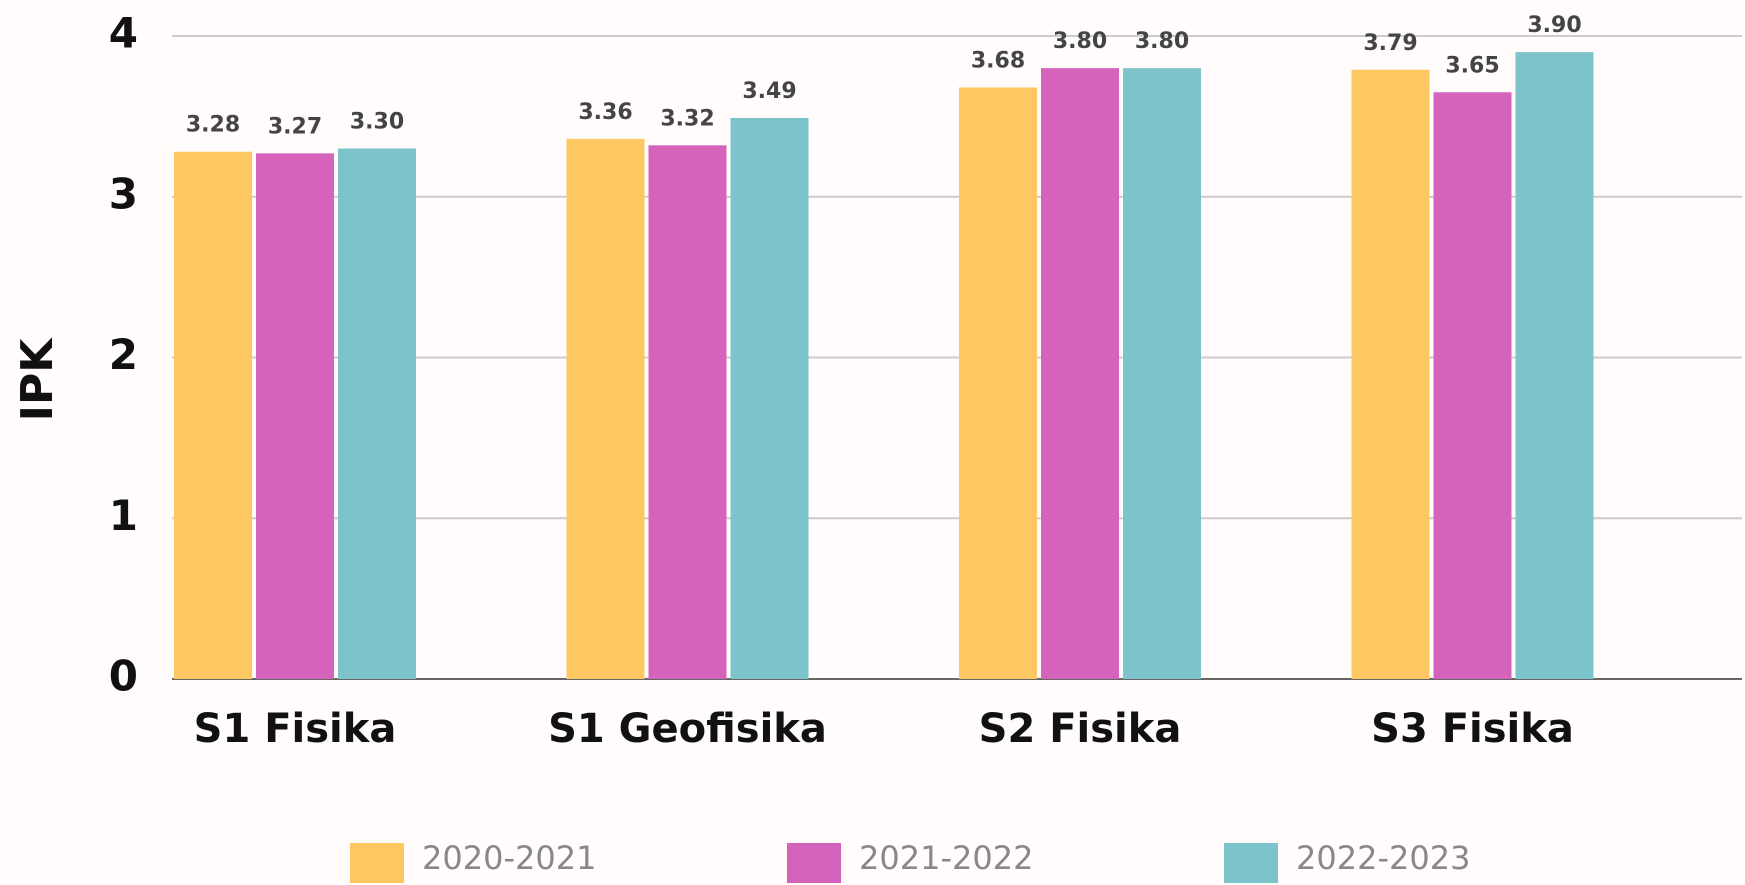  Describe the element at coordinates (605, 112) in the screenshot. I see `value-label: 3.36` at that location.